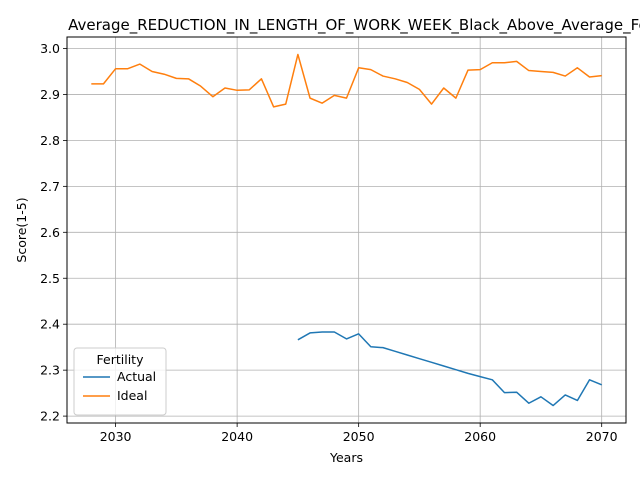 This screenshot has height=480, width=640. I want to click on y-tick-label: 2.5, so click(50, 278).